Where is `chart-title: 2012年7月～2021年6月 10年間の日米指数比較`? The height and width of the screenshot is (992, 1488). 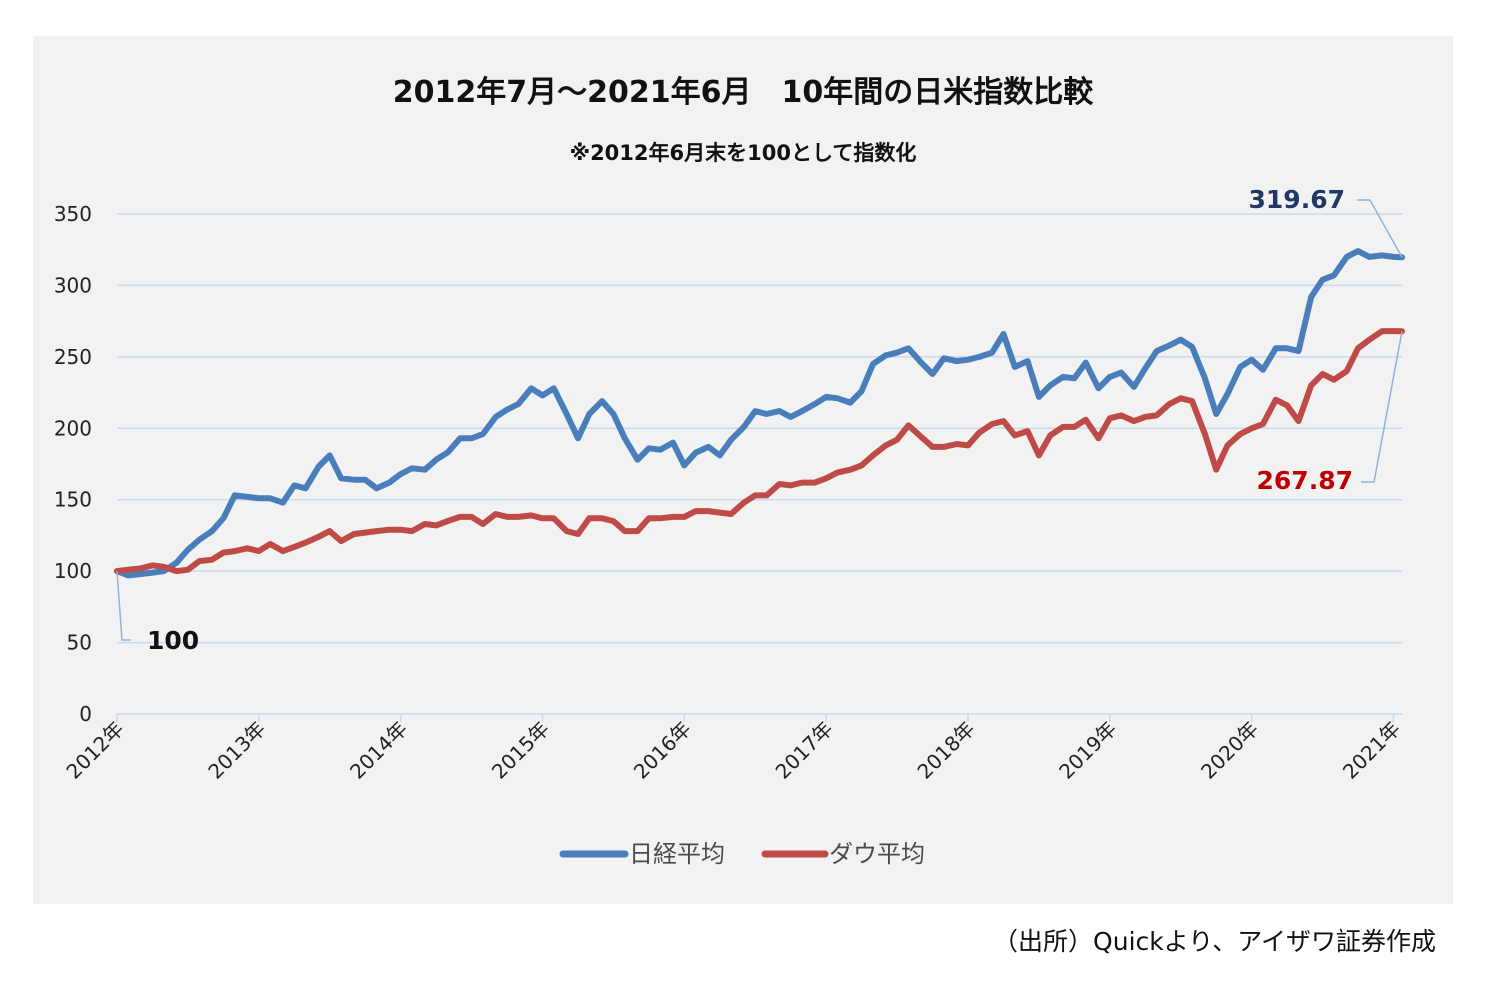
chart-title: 2012年7月～2021年6月 10年間の日米指数比較 is located at coordinates (743, 92).